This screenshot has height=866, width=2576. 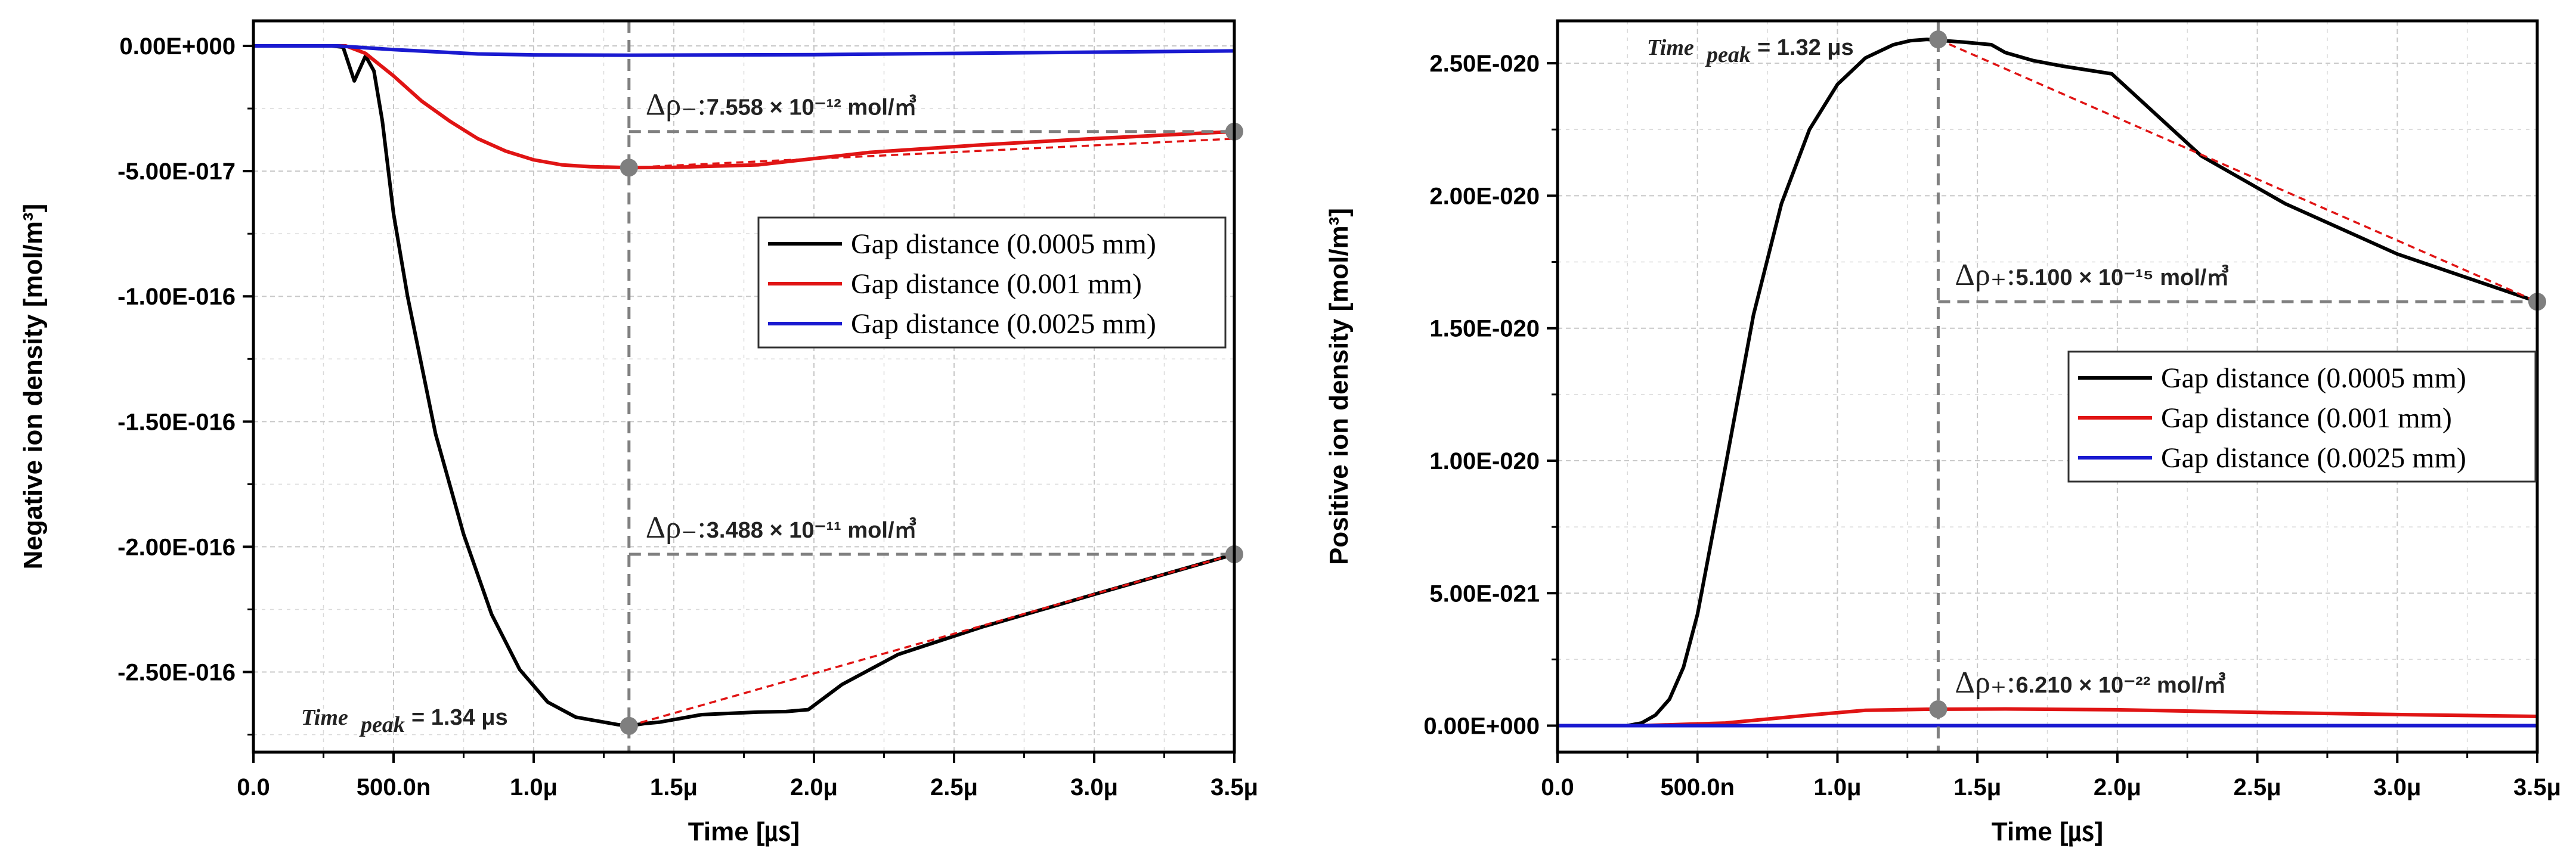 What do you see at coordinates (2120, 685) in the screenshot?
I see `delta-value: 6.210 × 10⁻²² mol/㎥` at bounding box center [2120, 685].